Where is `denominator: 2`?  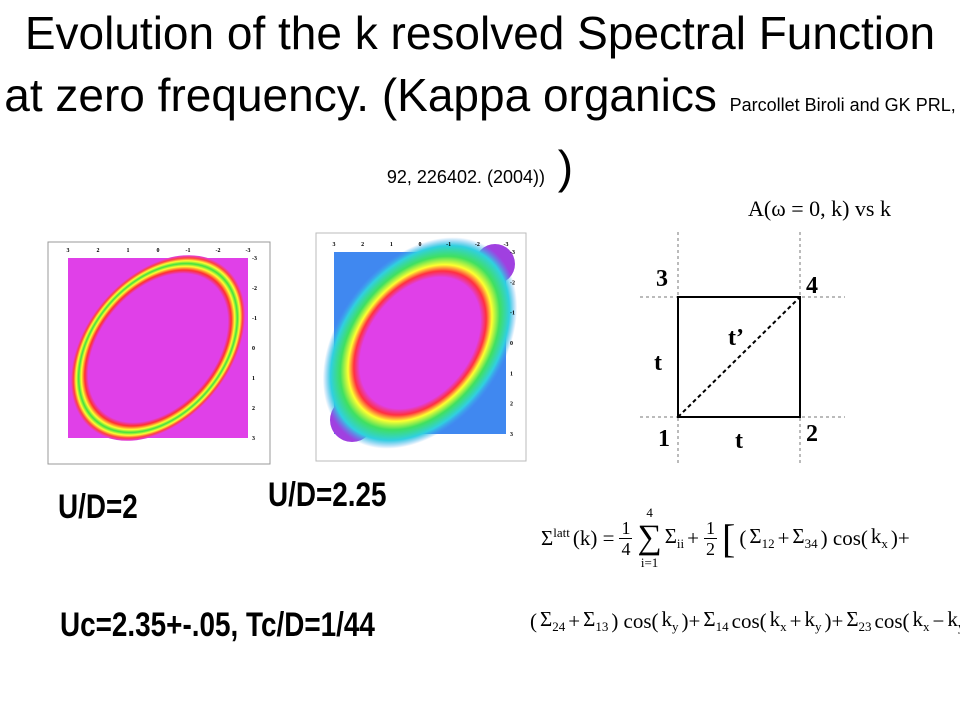
denominator: 2 is located at coordinates (710, 548).